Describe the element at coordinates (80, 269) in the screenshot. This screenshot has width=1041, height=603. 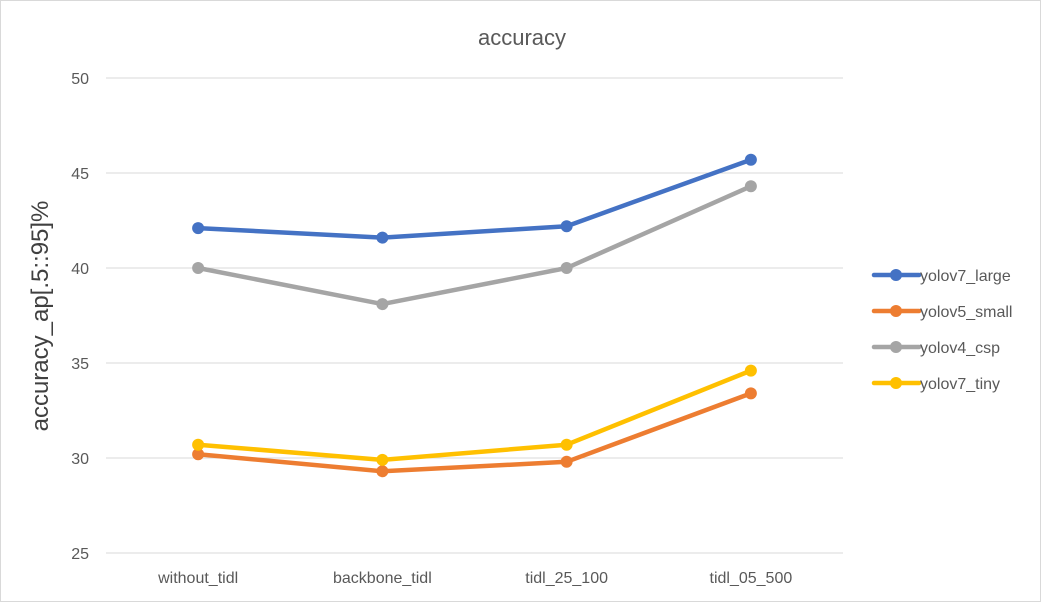
I see `y-tick-label-40: 40` at that location.